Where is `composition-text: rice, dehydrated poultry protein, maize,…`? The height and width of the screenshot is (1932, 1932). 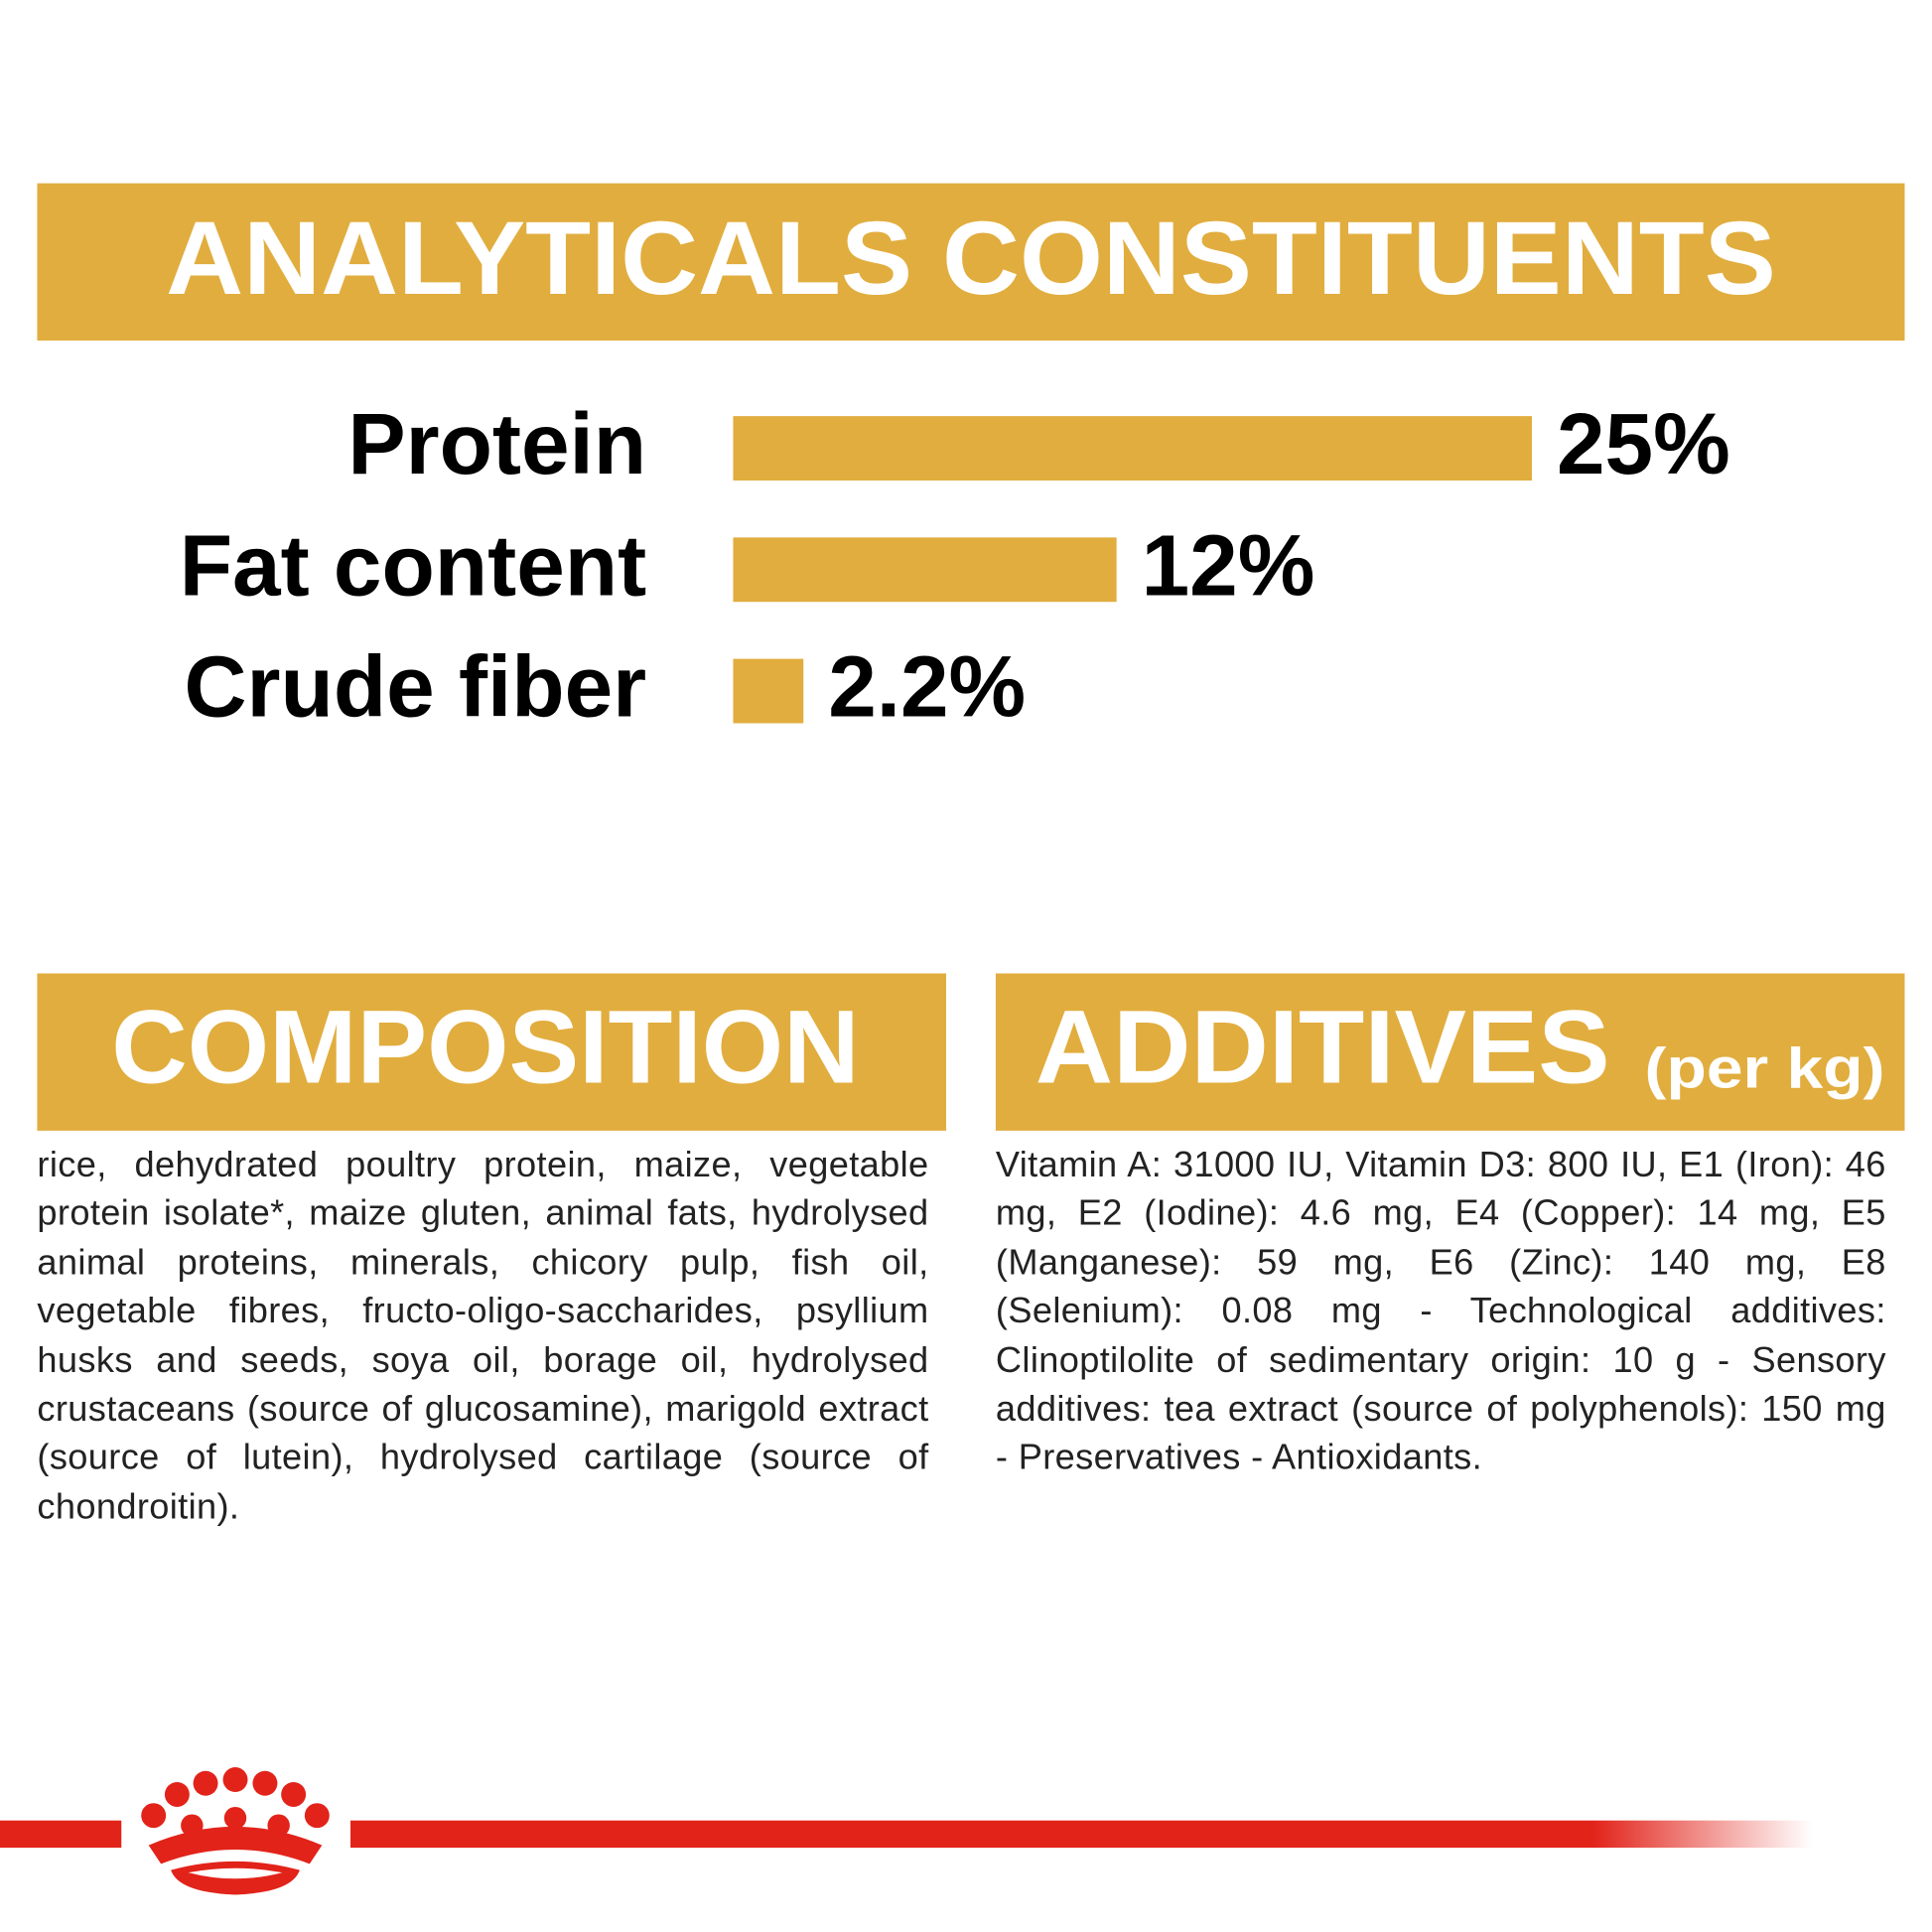
composition-text: rice, dehydrated poultry protein, maize,… is located at coordinates (483, 1336).